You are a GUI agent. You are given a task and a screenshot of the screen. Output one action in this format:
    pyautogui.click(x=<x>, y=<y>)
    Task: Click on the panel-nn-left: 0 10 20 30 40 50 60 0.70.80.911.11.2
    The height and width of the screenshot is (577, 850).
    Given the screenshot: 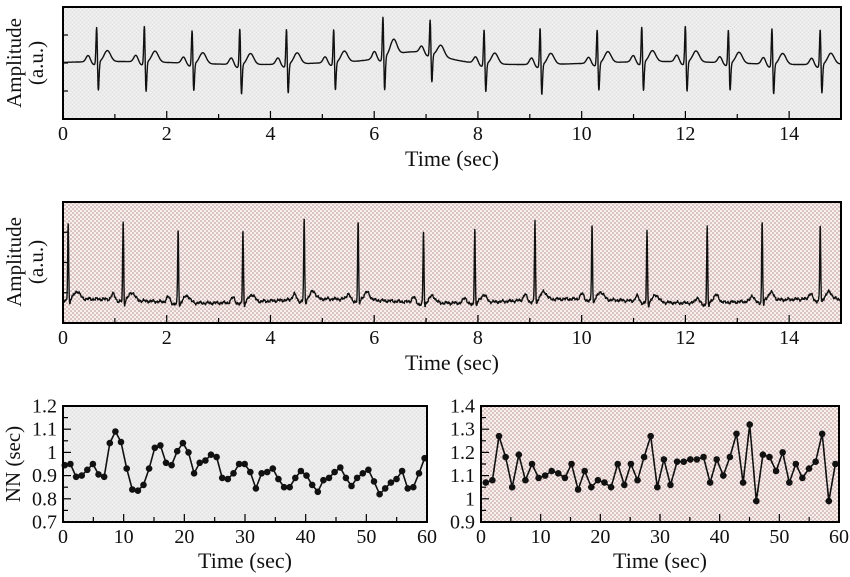 What is the action you would take?
    pyautogui.click(x=234, y=472)
    